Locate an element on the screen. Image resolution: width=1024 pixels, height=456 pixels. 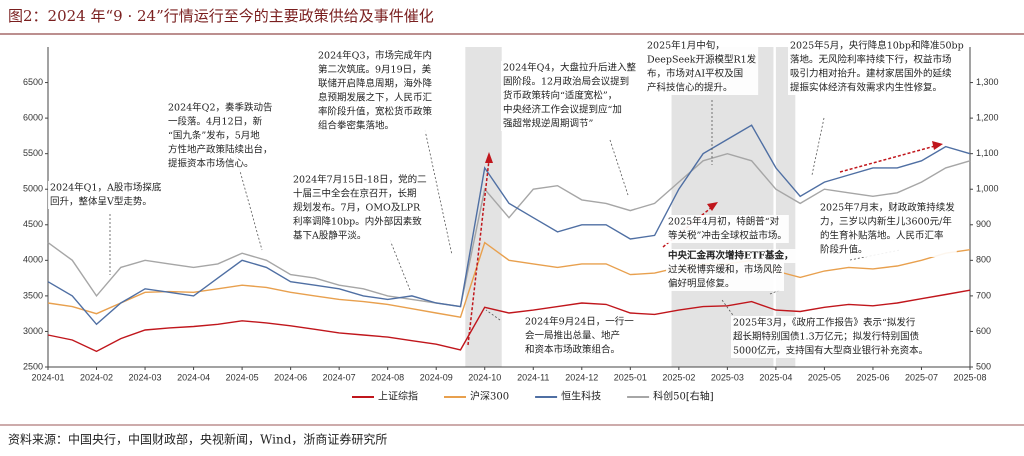
x-tick-label: 2024-06 is located at coordinates (290, 377).